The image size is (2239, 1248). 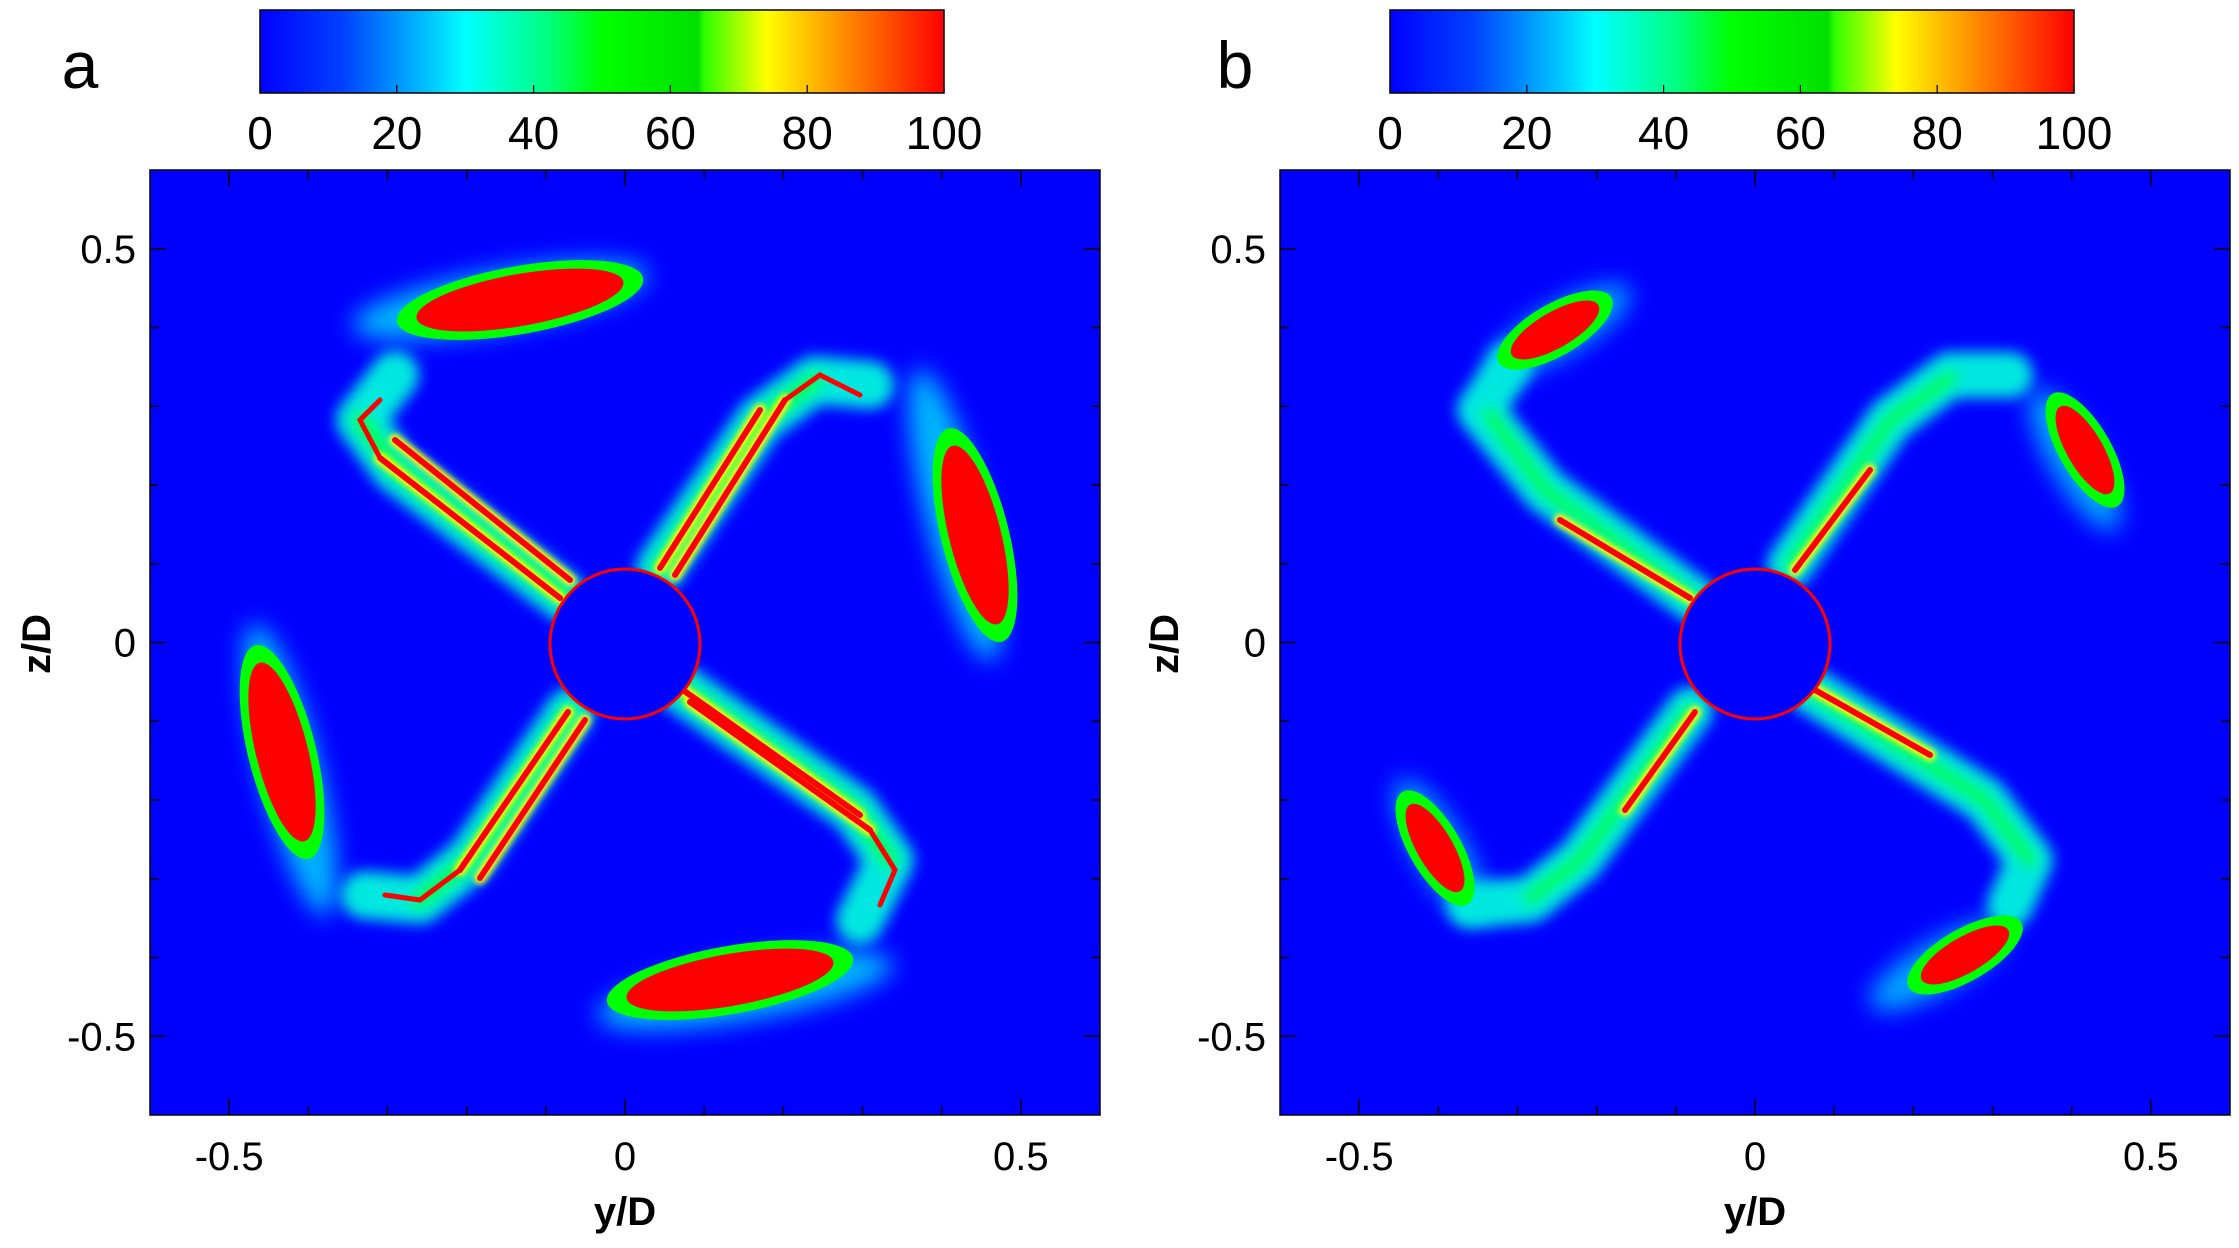 What do you see at coordinates (80, 65) in the screenshot?
I see `panel-label-a: a` at bounding box center [80, 65].